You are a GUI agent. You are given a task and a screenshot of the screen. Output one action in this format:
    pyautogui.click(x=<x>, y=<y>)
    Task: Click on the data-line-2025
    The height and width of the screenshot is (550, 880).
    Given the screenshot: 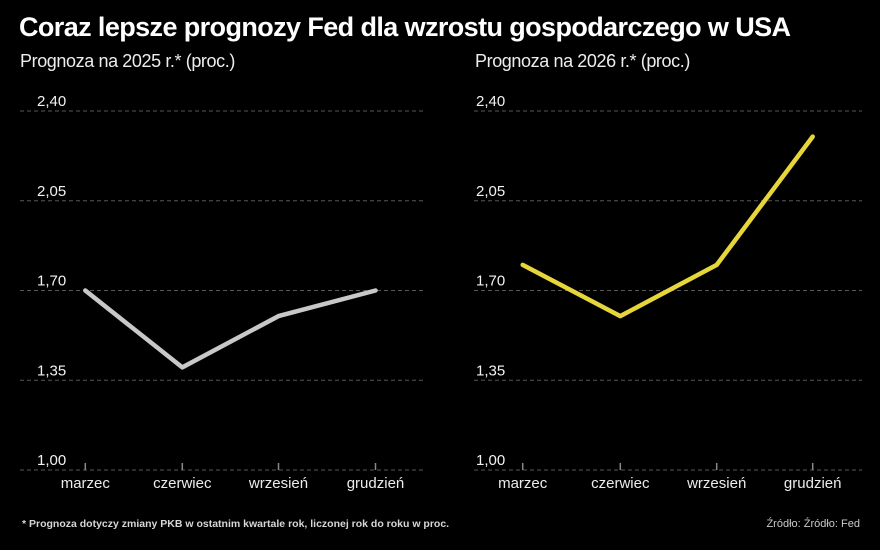 What is the action you would take?
    pyautogui.click(x=230, y=329)
    